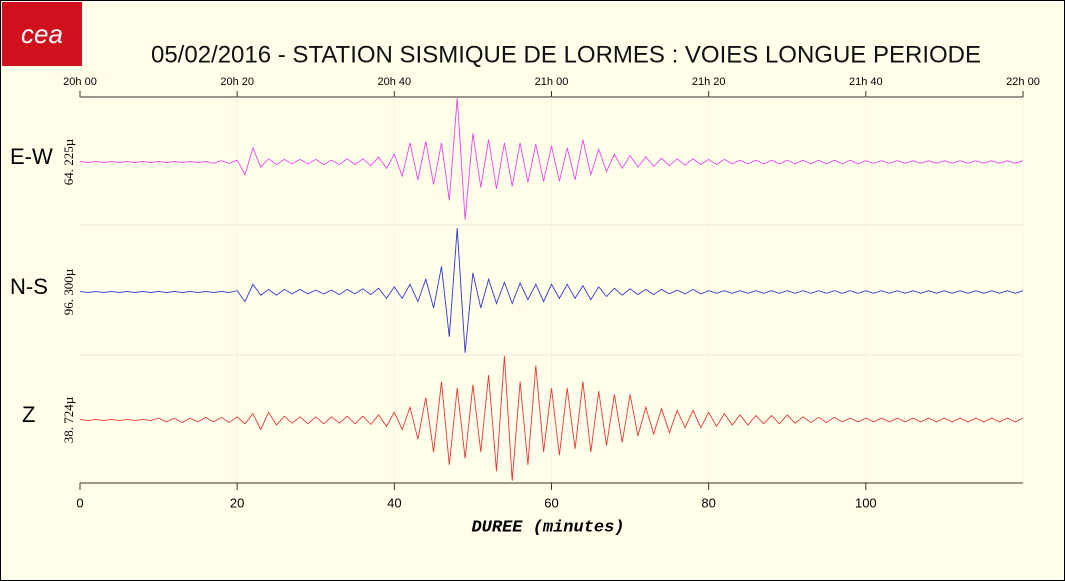 Image resolution: width=1065 pixels, height=581 pixels. Describe the element at coordinates (394, 502) in the screenshot. I see `x-tick-label: 40` at that location.